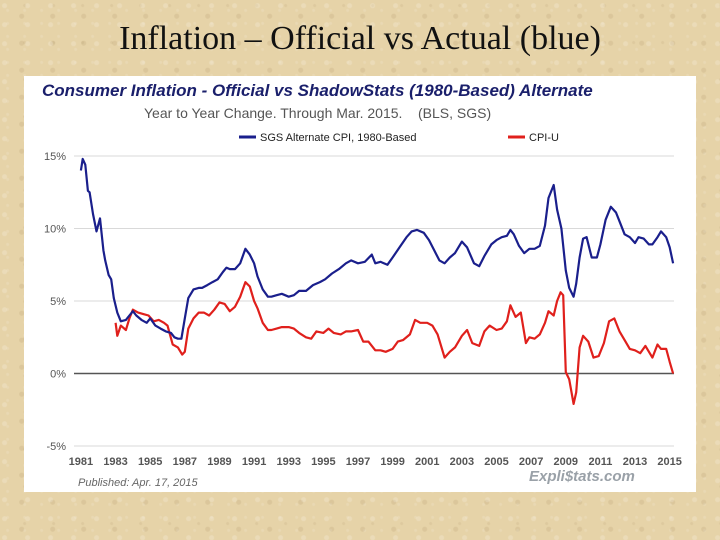 The image size is (720, 540). Describe the element at coordinates (219, 462) in the screenshot. I see `x-tick-label: 1989` at that location.